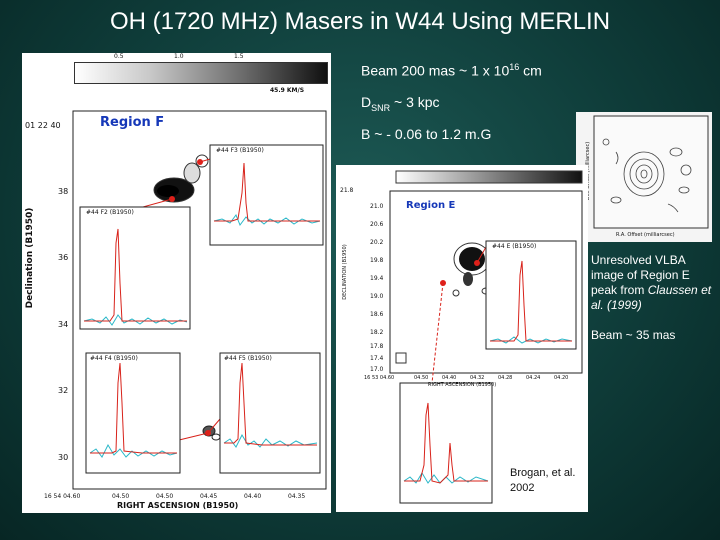  What do you see at coordinates (426, 134) in the screenshot?
I see `field-note: B ~ - 0.06 to 1.2 m.G` at bounding box center [426, 134].